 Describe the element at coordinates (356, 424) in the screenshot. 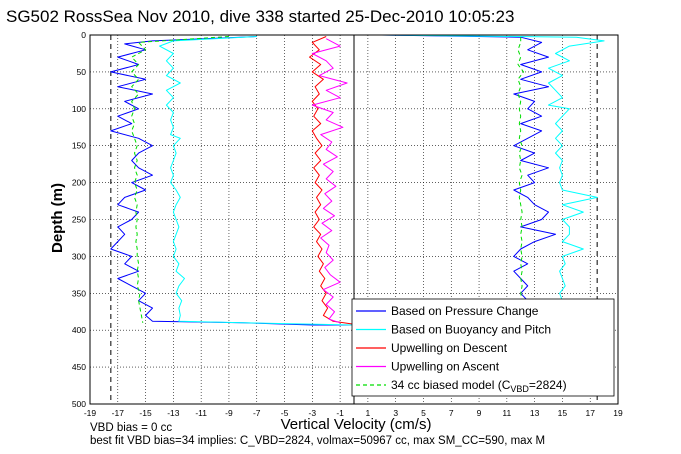

I see `x-axis-label: Vertical Velocity (cm/s)` at that location.